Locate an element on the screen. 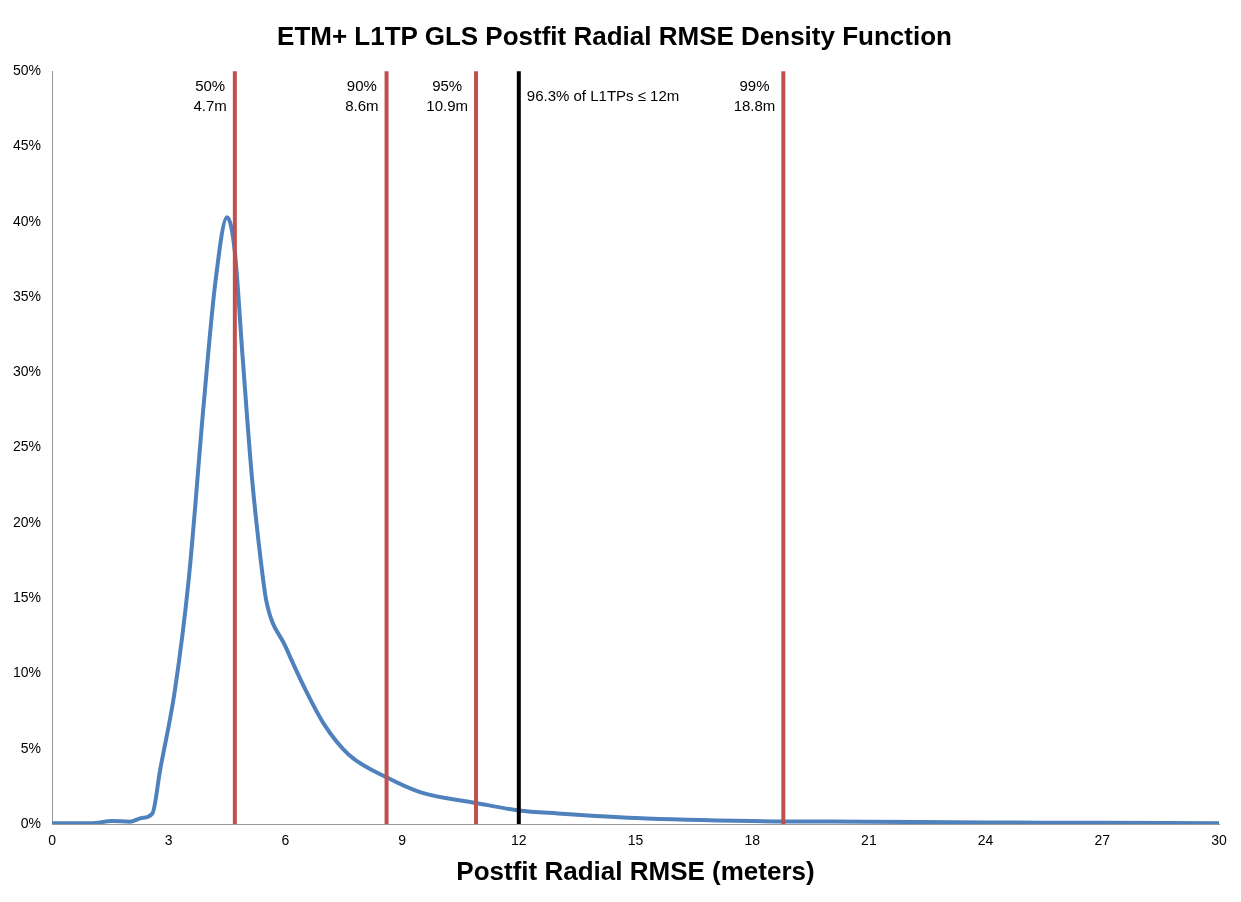  chart-title: ETM+ L1TP GLS Postfit Radial RMSE Density Function is located at coordinates (614, 35).